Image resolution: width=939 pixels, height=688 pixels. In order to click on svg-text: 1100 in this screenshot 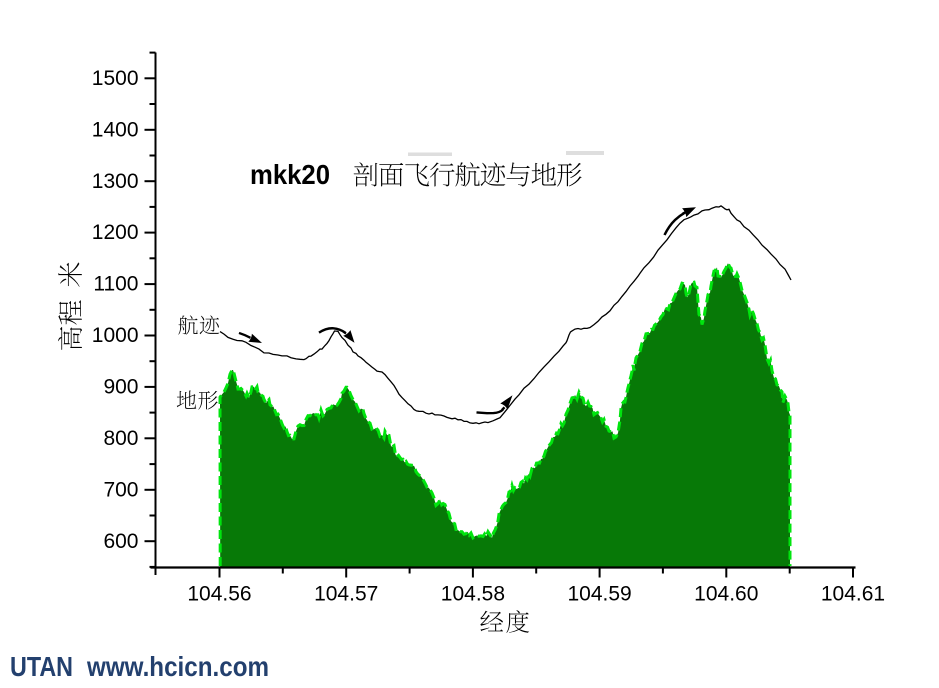, I will do `click(115, 284)`.